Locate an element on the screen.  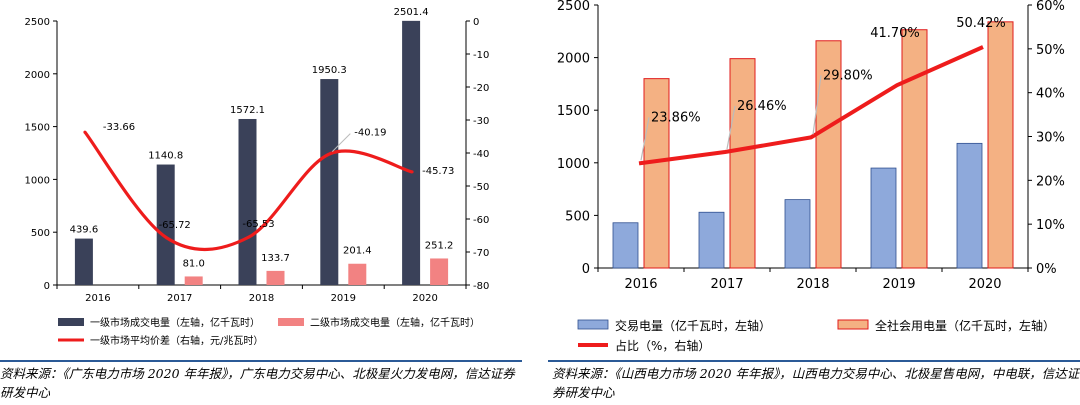
line-share-label: 26.46% is located at coordinates (762, 106).